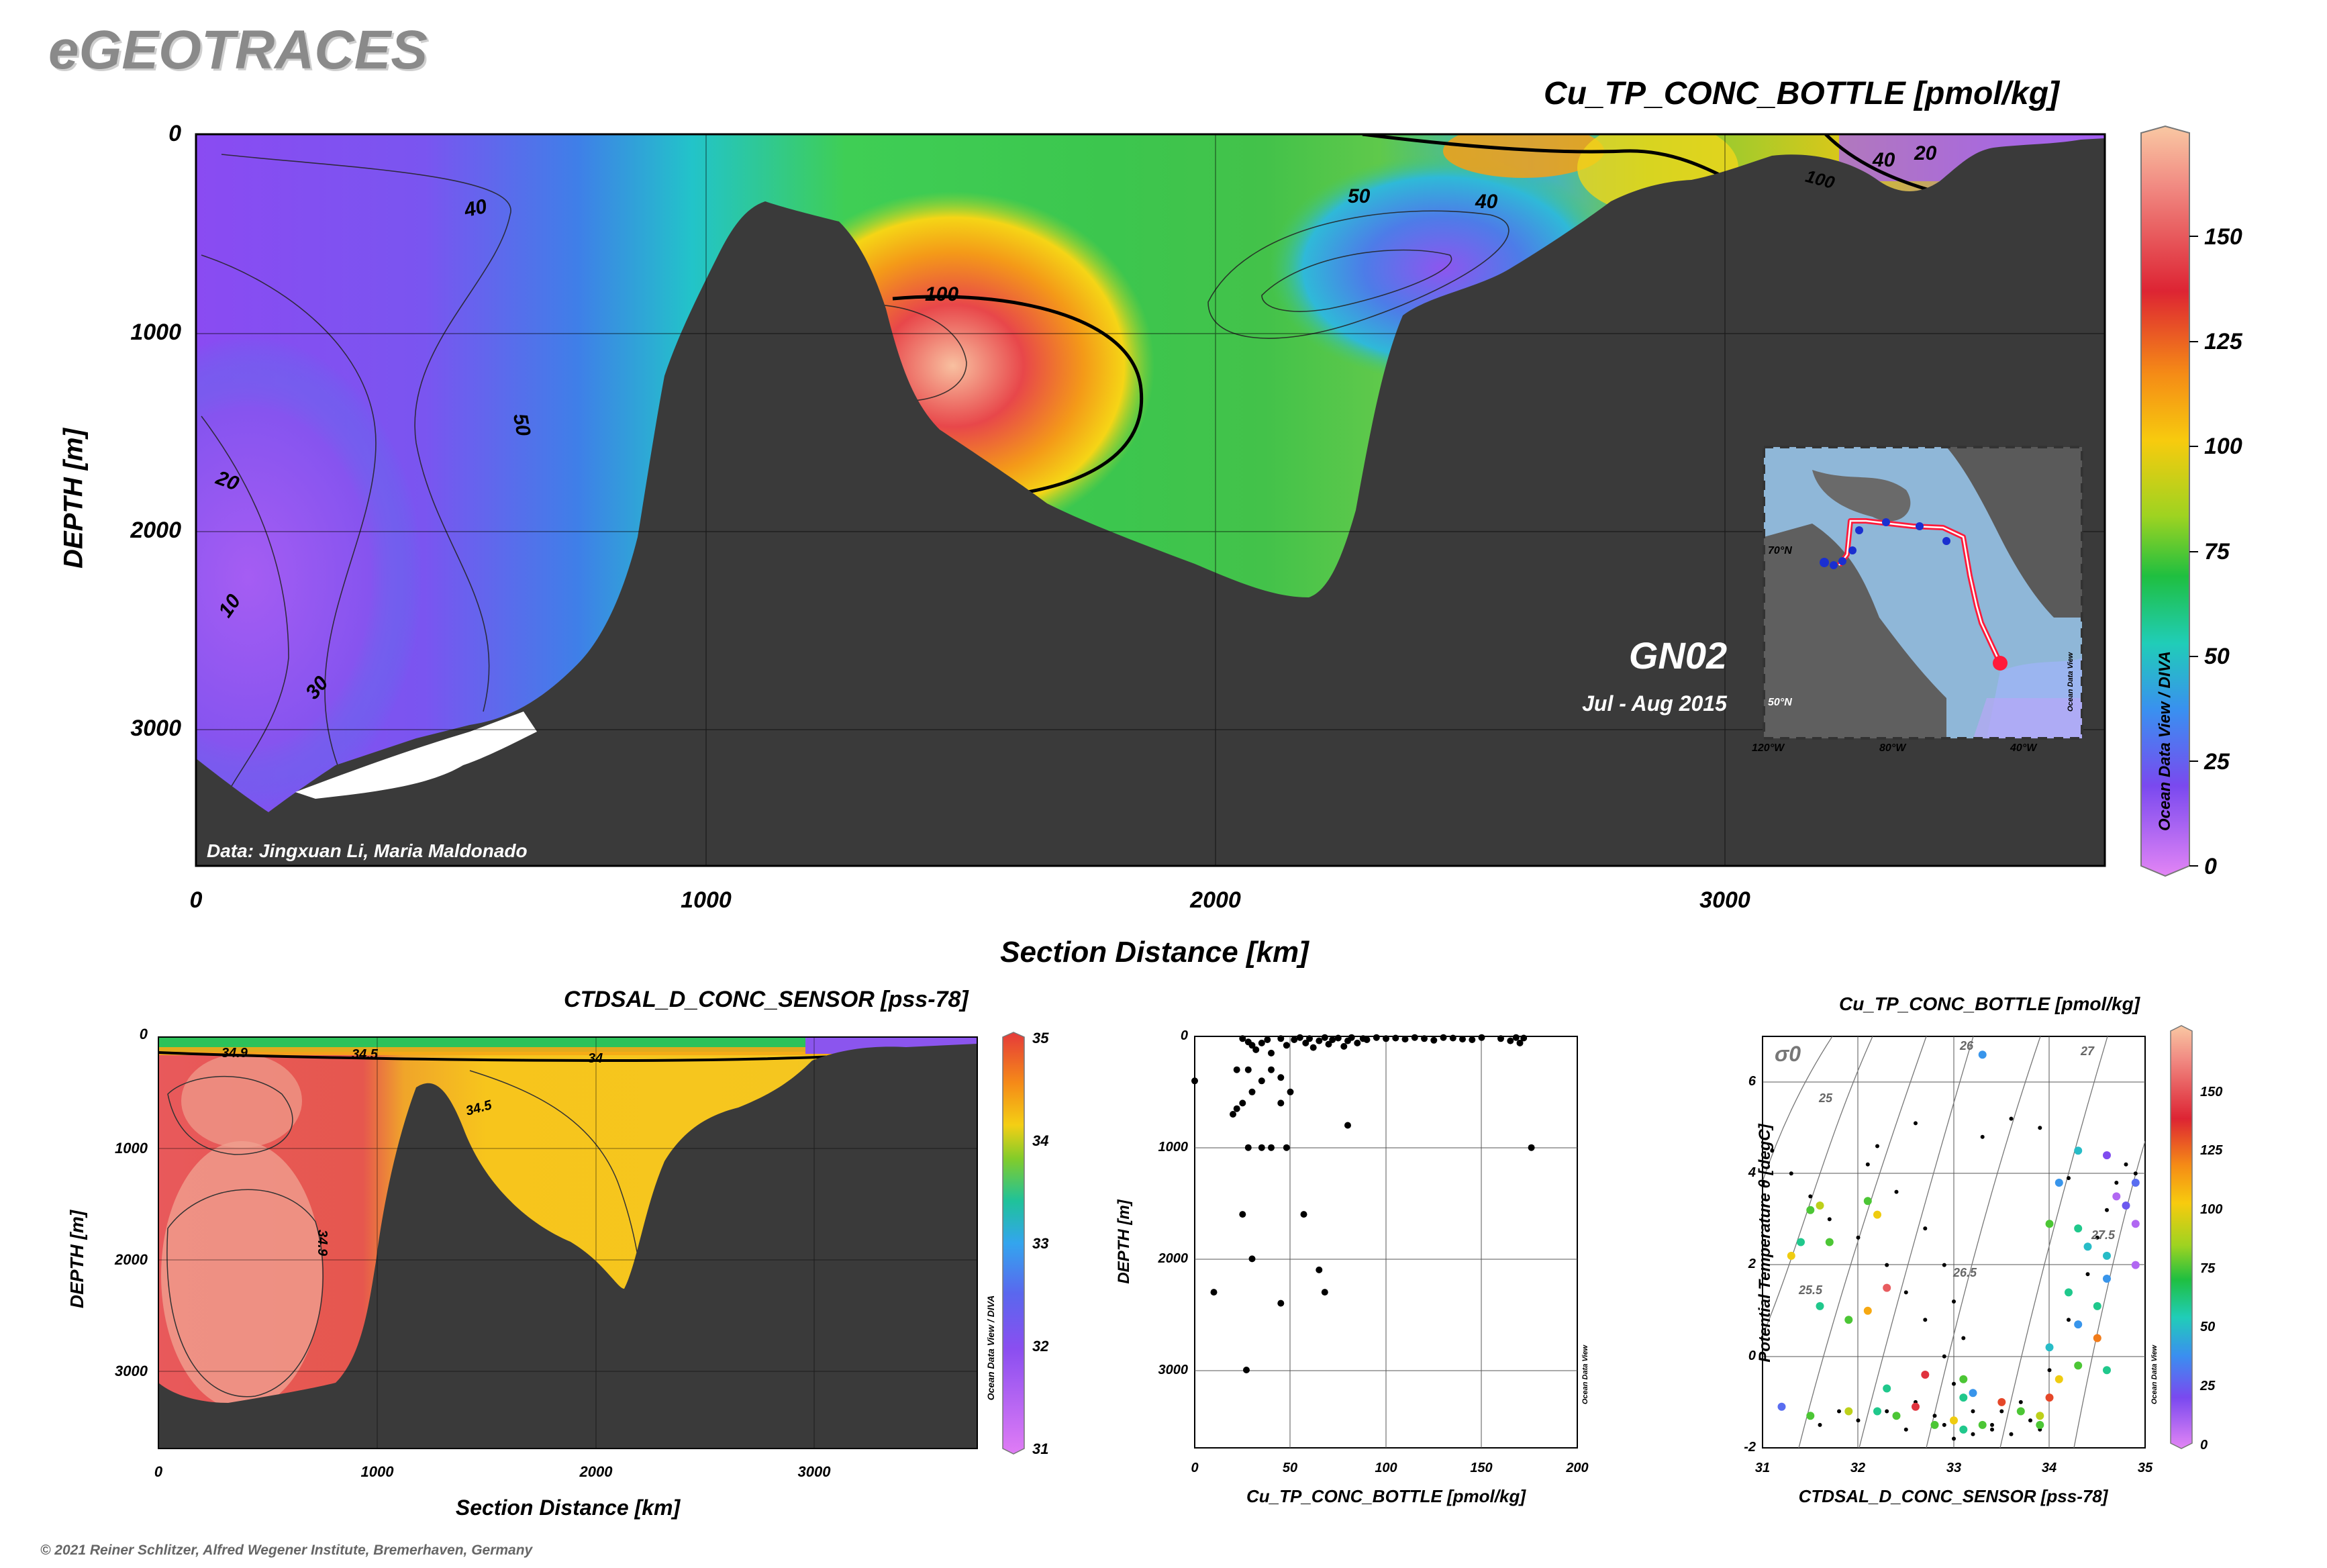 The width and height of the screenshot is (2327, 1568). What do you see at coordinates (1154, 953) in the screenshot?
I see `main-xlabel: Section Distance [km]` at bounding box center [1154, 953].